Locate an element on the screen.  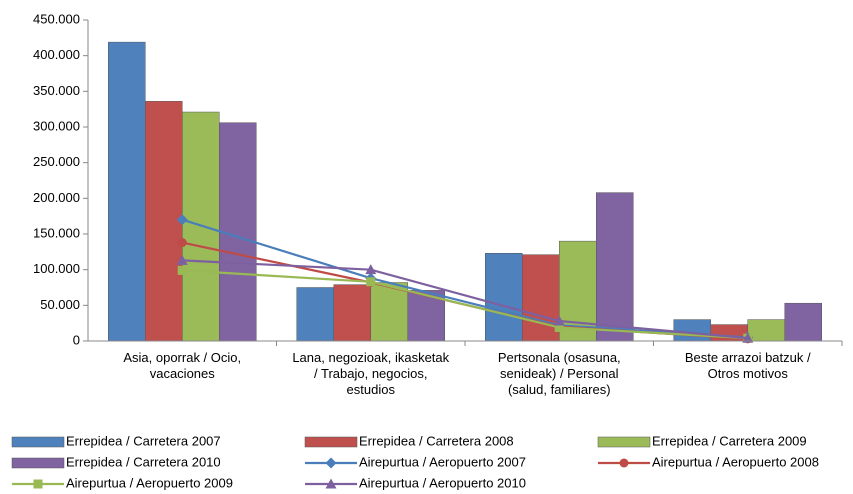
legend-label: Errepidea / Carretera 2008 is located at coordinates (436, 440).